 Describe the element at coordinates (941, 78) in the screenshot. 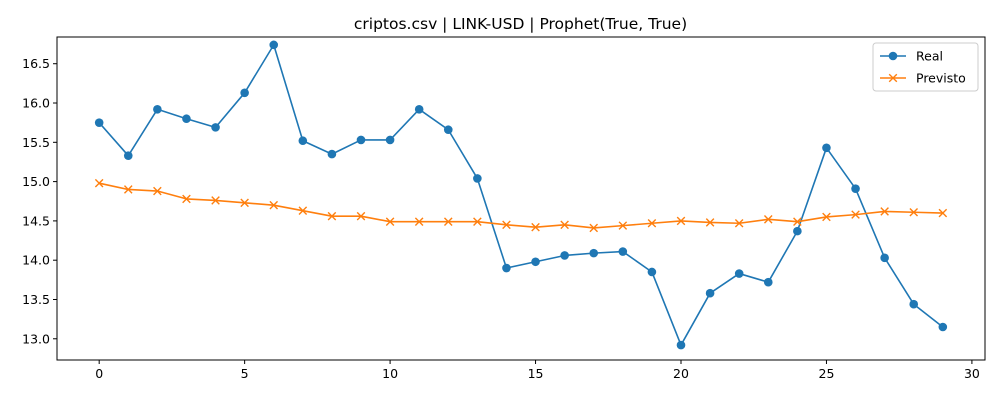

I see `legend-label-previsto: Previsto` at that location.